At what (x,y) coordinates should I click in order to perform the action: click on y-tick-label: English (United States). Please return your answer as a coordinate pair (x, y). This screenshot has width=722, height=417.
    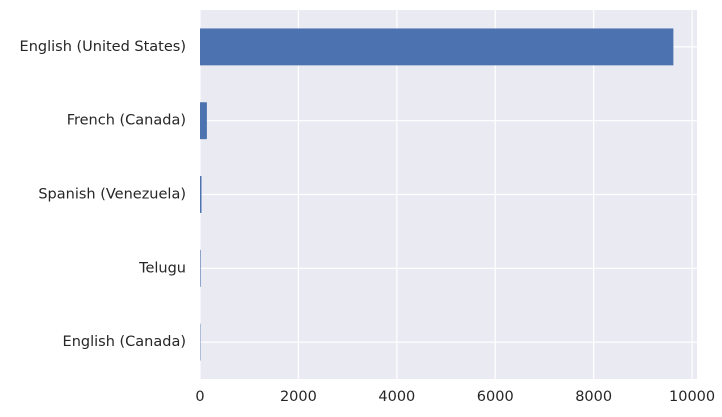
    Looking at the image, I should click on (103, 47).